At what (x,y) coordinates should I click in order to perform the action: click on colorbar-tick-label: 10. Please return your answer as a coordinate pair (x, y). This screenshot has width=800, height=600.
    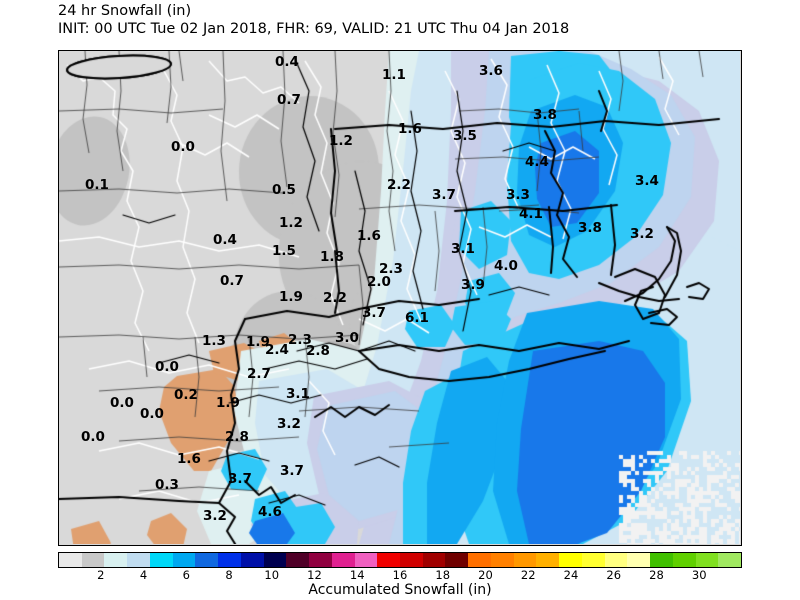
    Looking at the image, I should click on (272, 575).